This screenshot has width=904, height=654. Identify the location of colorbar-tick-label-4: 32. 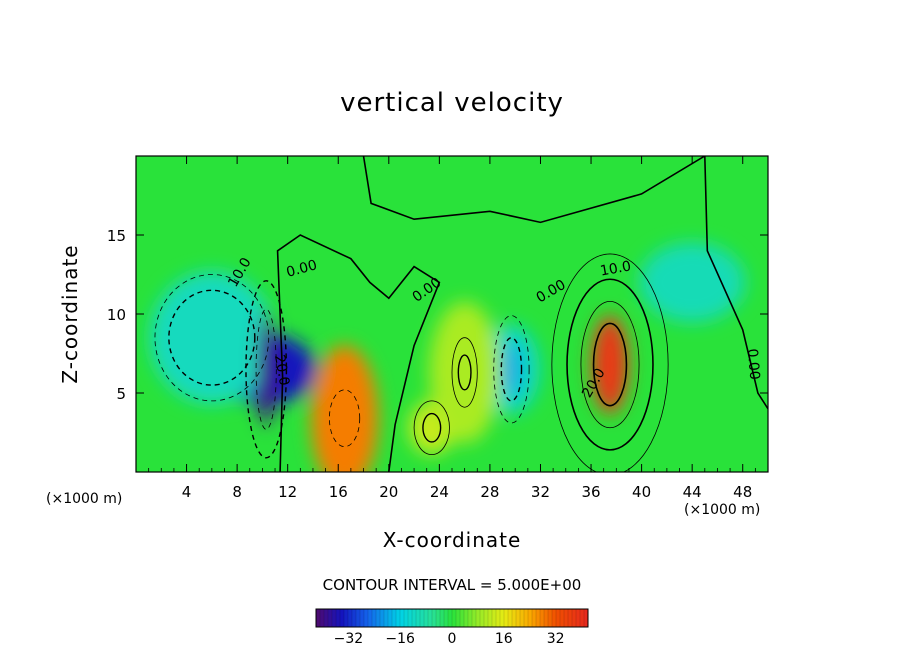
(556, 639).